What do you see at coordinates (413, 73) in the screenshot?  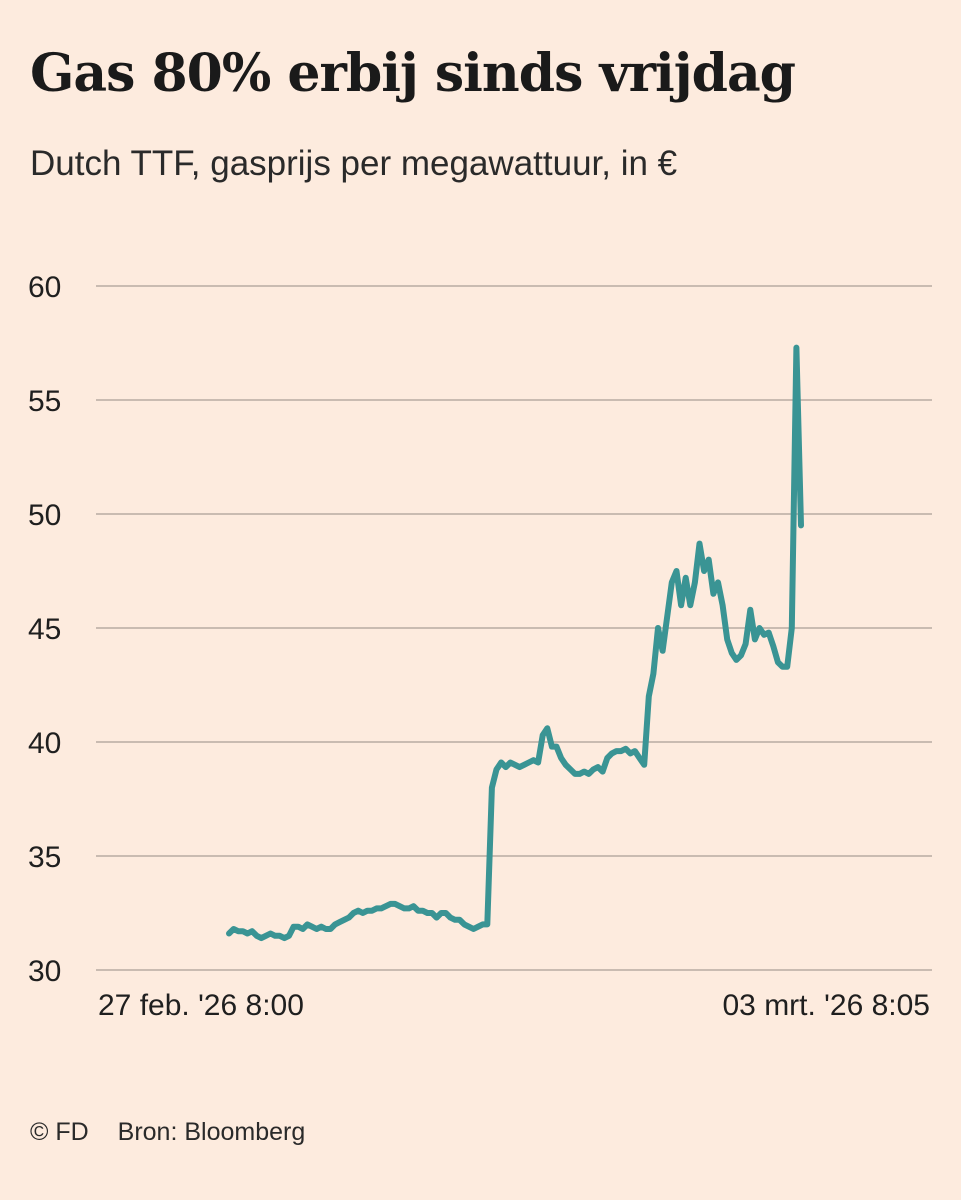 I see `chart-title: Gas 80% erbij sinds vrijdag` at bounding box center [413, 73].